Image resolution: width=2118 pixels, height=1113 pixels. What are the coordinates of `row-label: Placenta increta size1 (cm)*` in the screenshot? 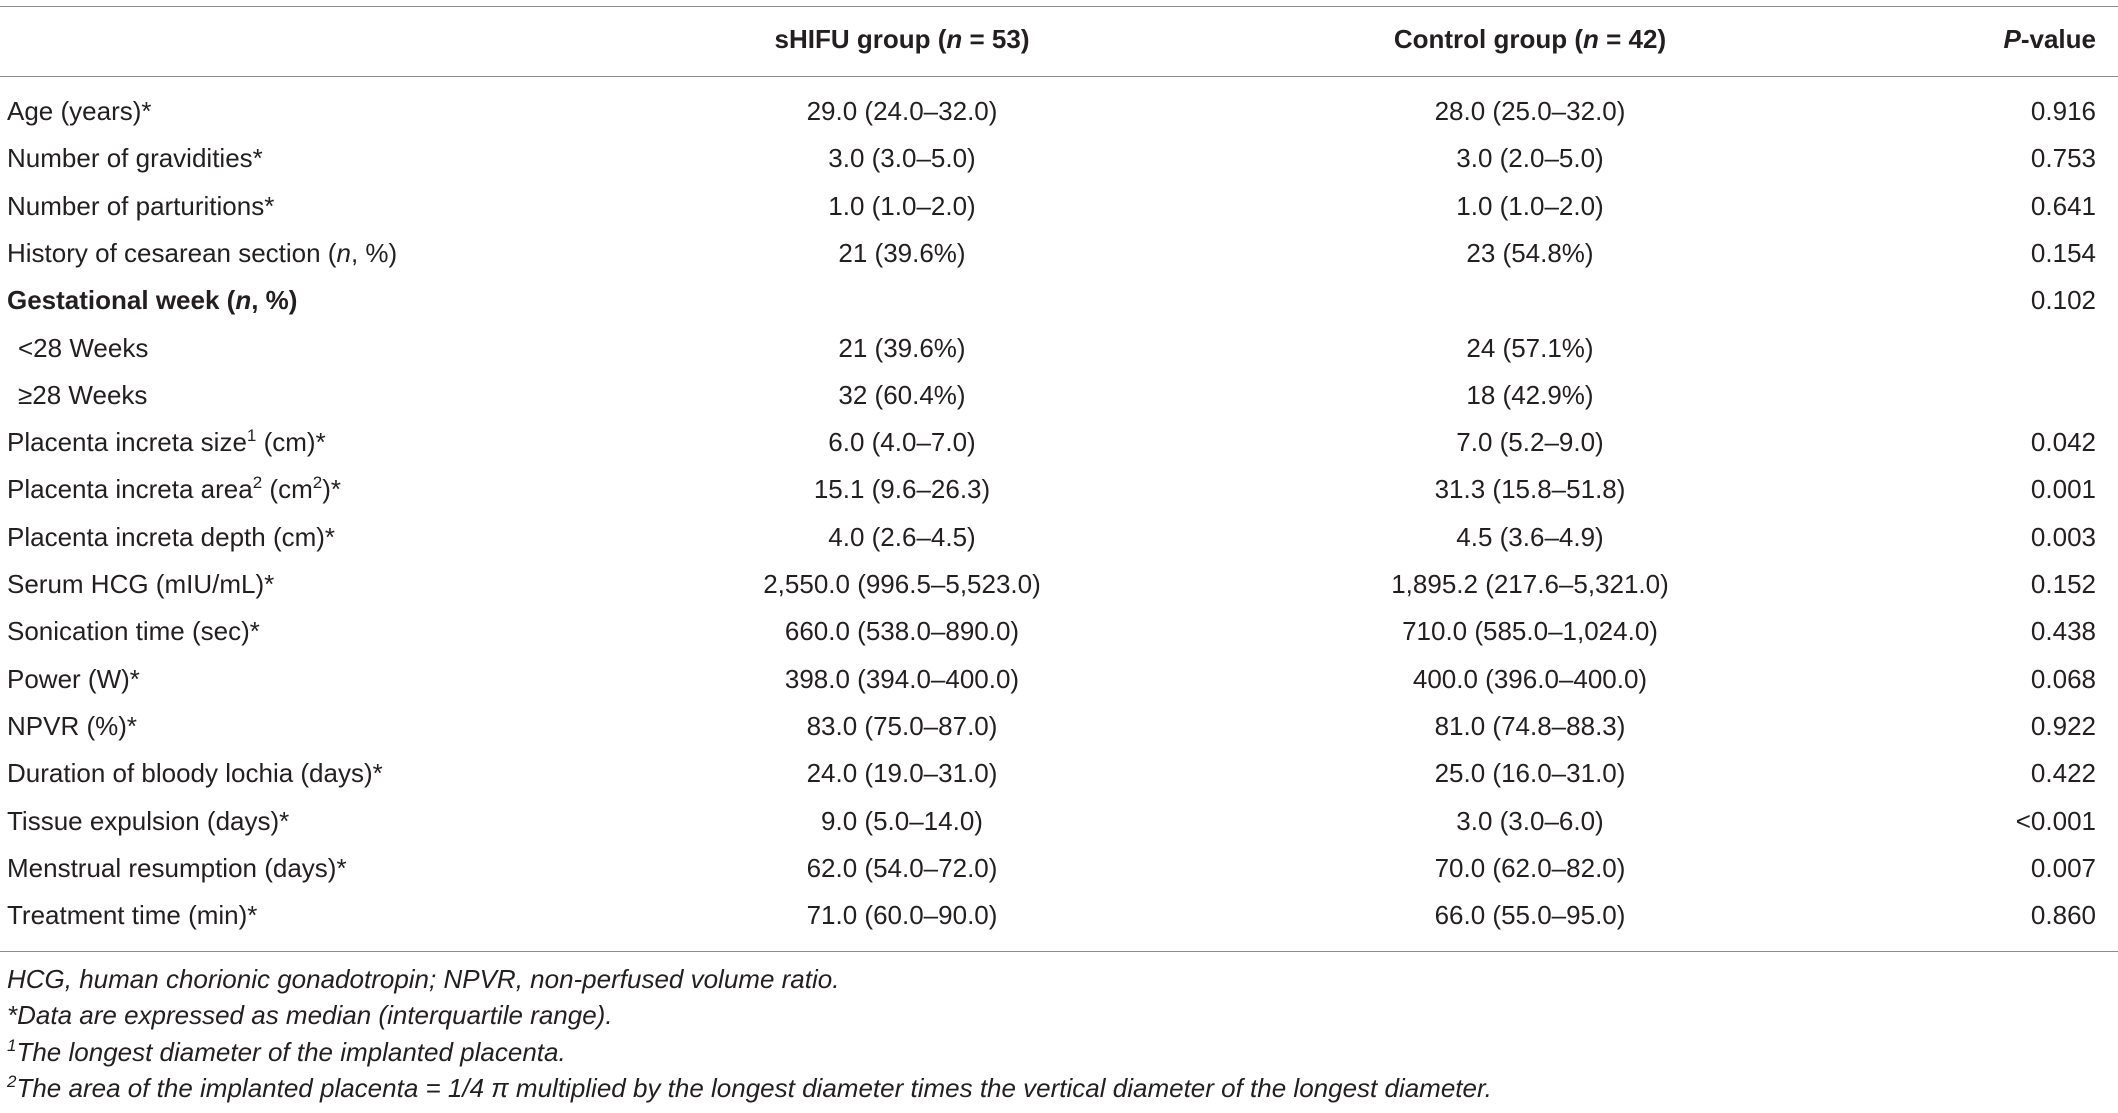 It's located at (166, 442).